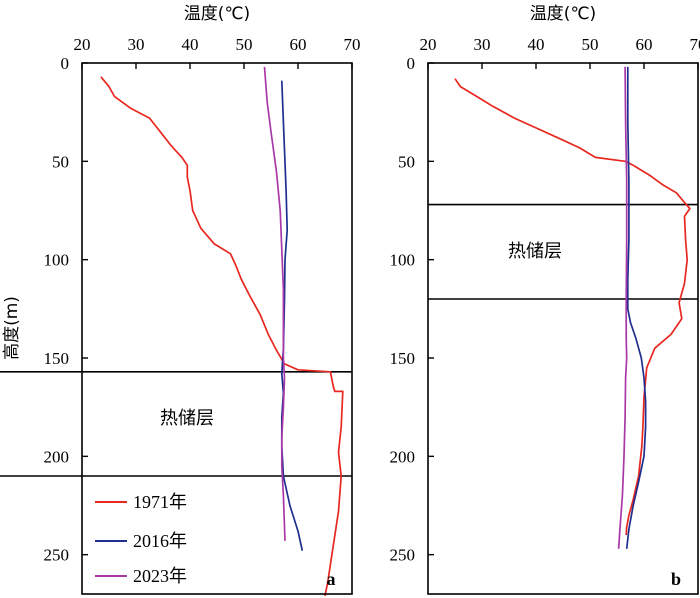 The height and width of the screenshot is (598, 700). Describe the element at coordinates (563, 14) in the screenshot. I see `x-axis-title-b: 温度(℃)` at that location.